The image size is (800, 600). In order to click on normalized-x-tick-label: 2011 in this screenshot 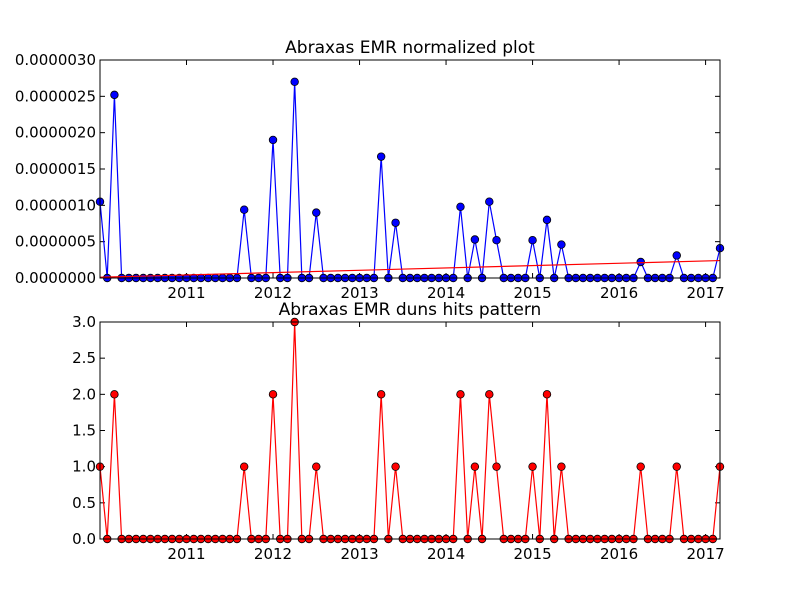, I will do `click(186, 293)`.